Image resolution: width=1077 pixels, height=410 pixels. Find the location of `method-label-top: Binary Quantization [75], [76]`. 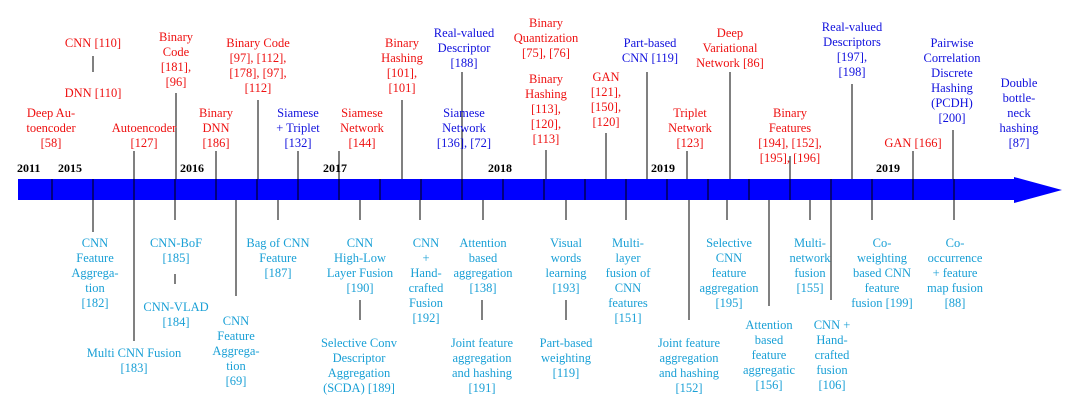

method-label-top: Binary Quantization [75], [76] is located at coordinates (546, 38).